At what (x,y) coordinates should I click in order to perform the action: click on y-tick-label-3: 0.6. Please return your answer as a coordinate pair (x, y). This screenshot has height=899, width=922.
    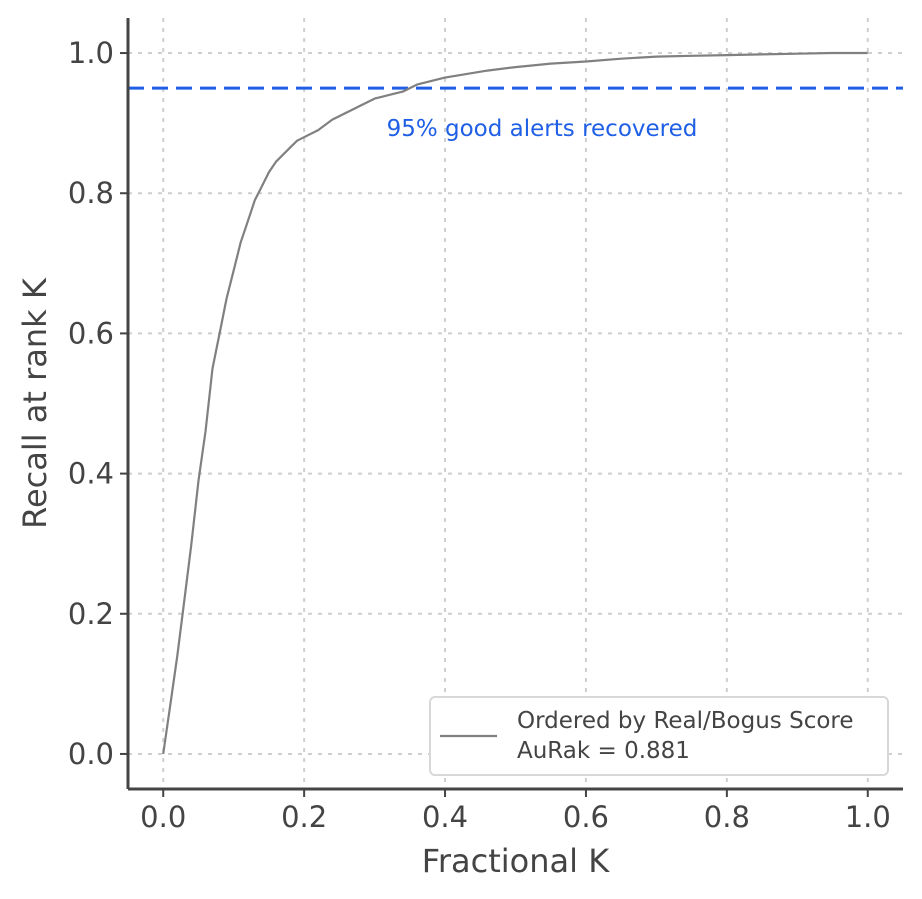
    Looking at the image, I should click on (91, 333).